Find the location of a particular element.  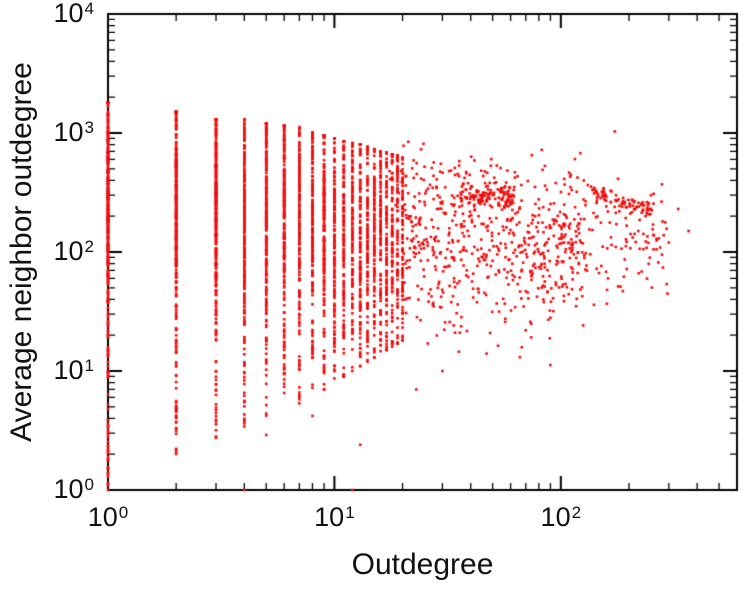

y-tick-label: 104 is located at coordinates (73, 14).